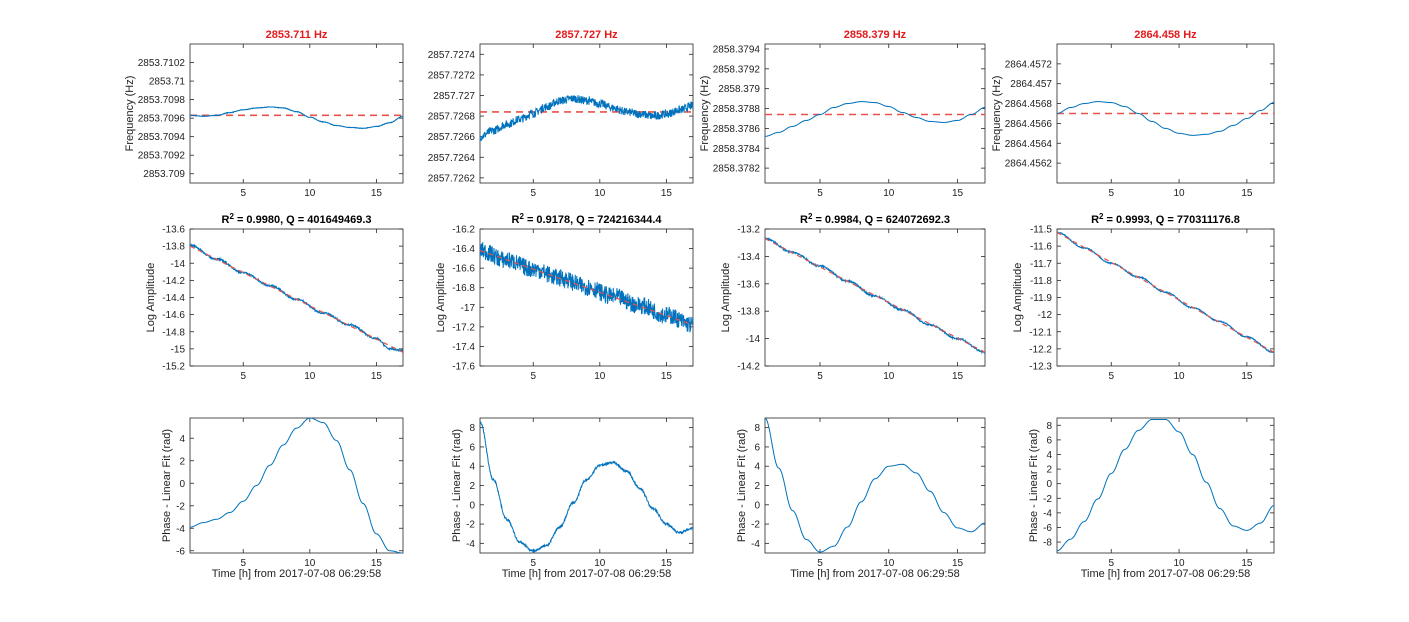  I want to click on y-tick-label: -15, so click(178, 349).